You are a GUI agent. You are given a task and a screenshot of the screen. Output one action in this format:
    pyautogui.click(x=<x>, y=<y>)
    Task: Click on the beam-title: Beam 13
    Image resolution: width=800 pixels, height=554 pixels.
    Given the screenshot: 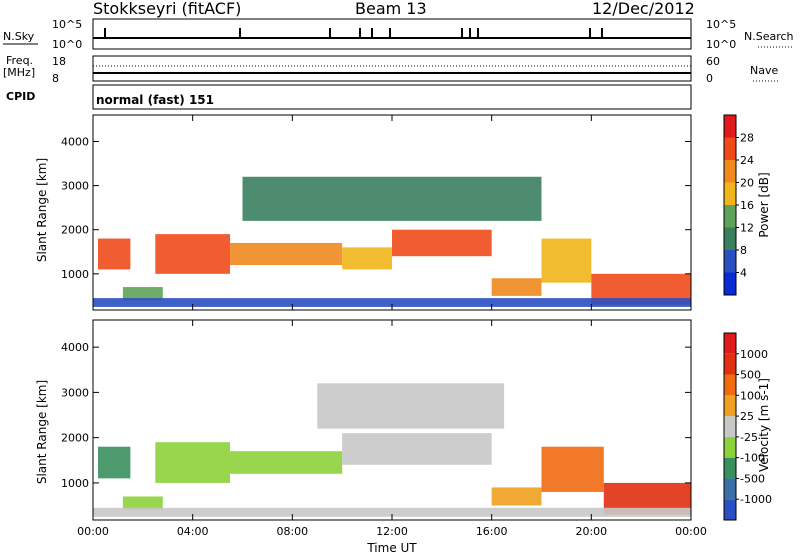 What is the action you would take?
    pyautogui.click(x=391, y=9)
    